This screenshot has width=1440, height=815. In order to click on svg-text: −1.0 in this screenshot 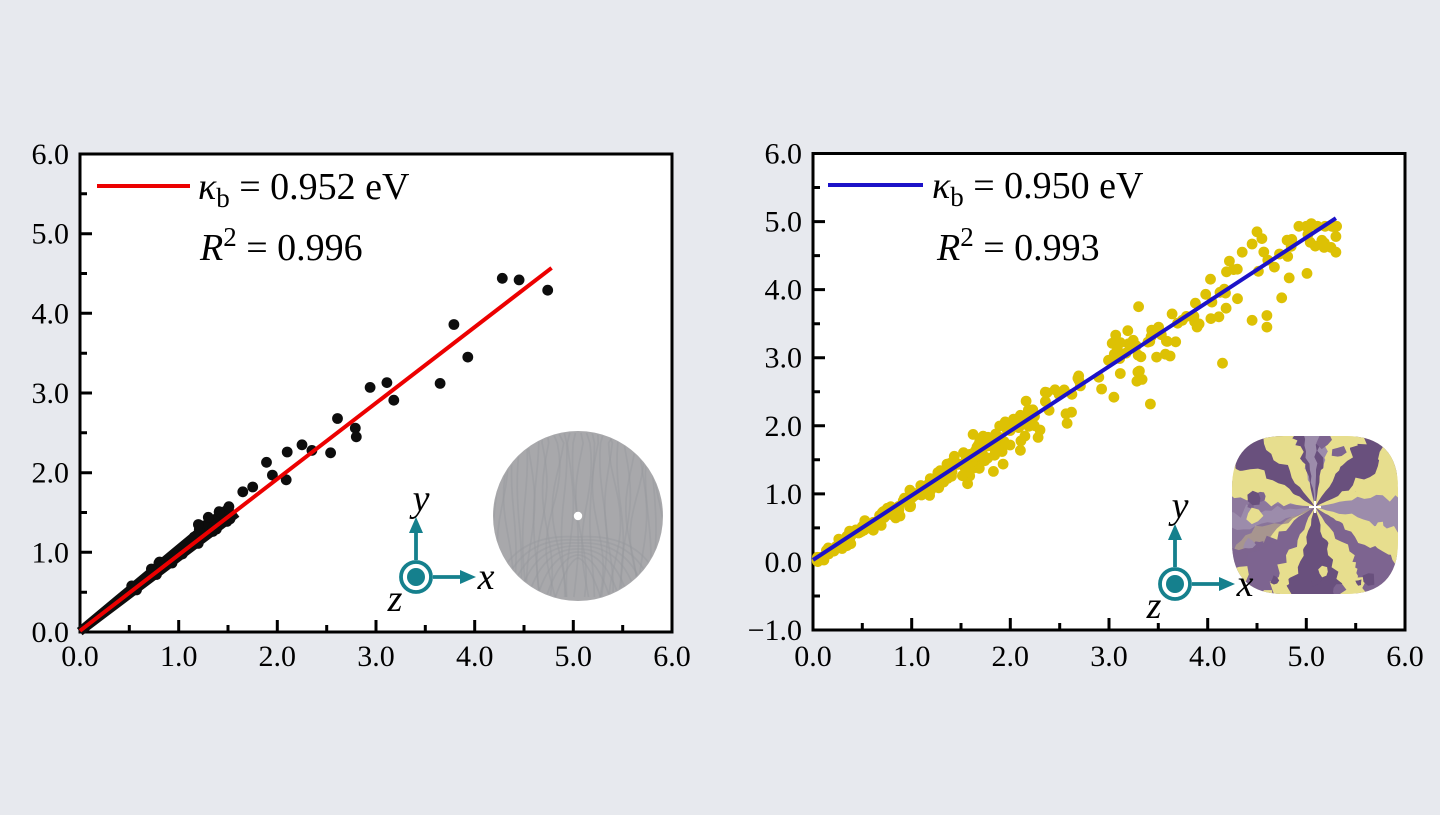, I will do `click(775, 630)`.